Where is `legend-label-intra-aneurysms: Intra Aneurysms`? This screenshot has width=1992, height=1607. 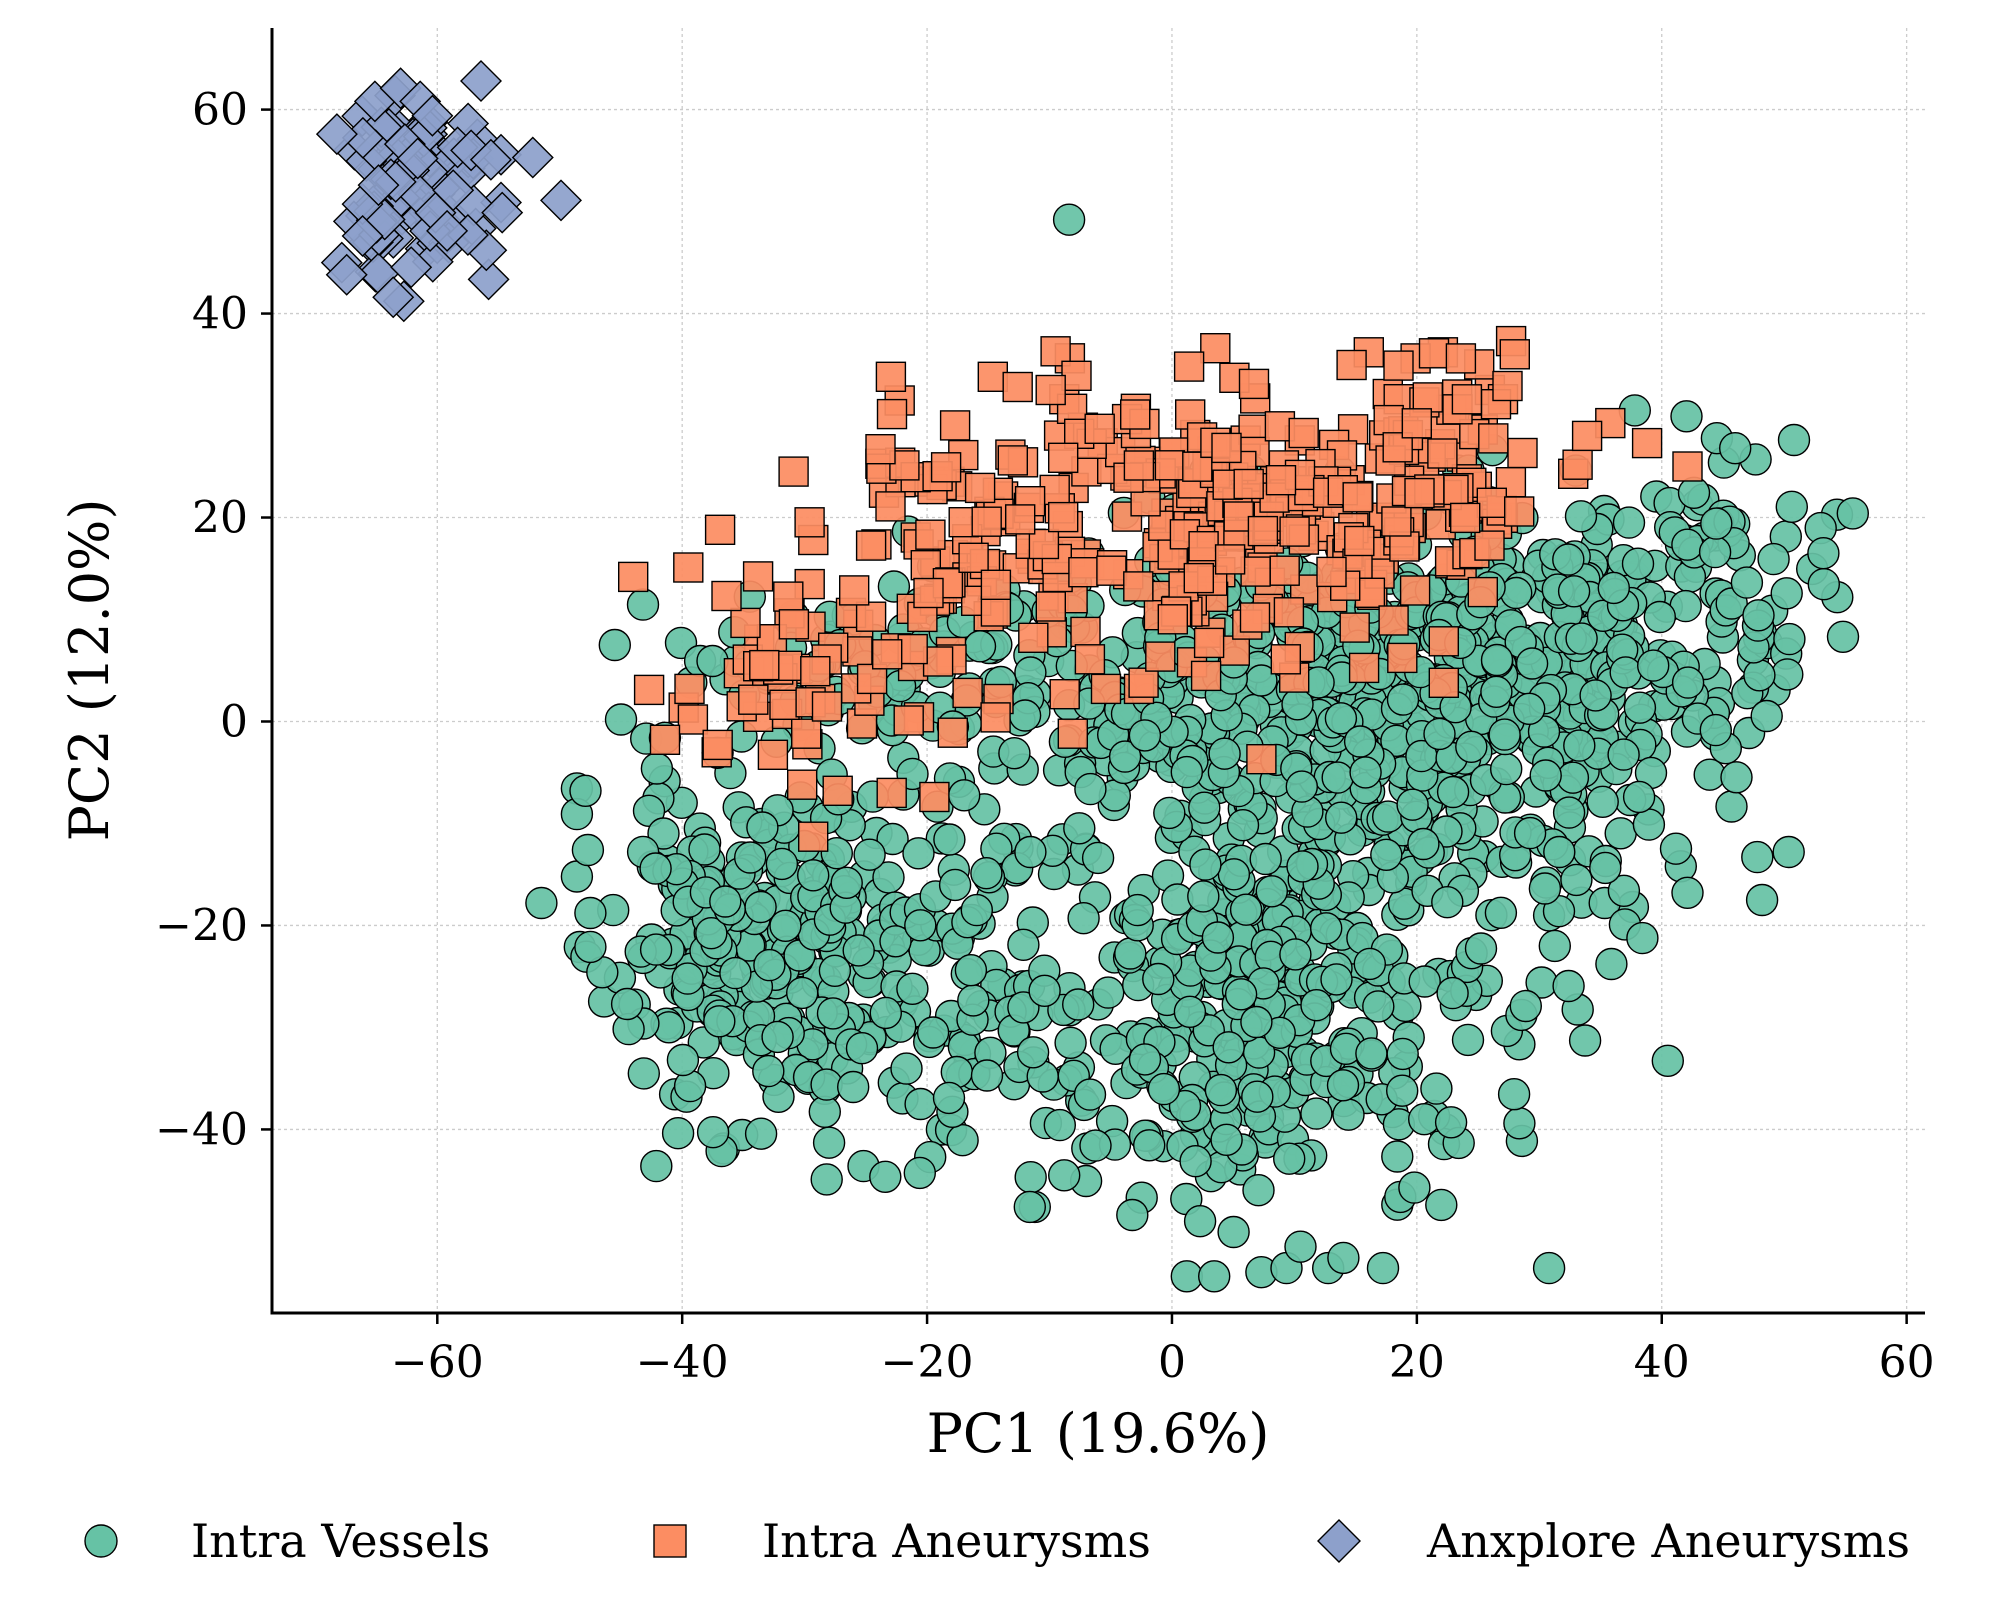 legend-label-intra-aneurysms: Intra Aneurysms is located at coordinates (956, 1541).